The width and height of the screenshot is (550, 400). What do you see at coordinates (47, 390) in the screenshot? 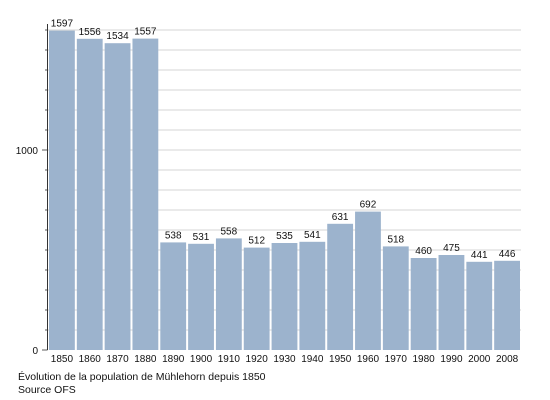
I see `chart-source: Source OFS` at bounding box center [47, 390].